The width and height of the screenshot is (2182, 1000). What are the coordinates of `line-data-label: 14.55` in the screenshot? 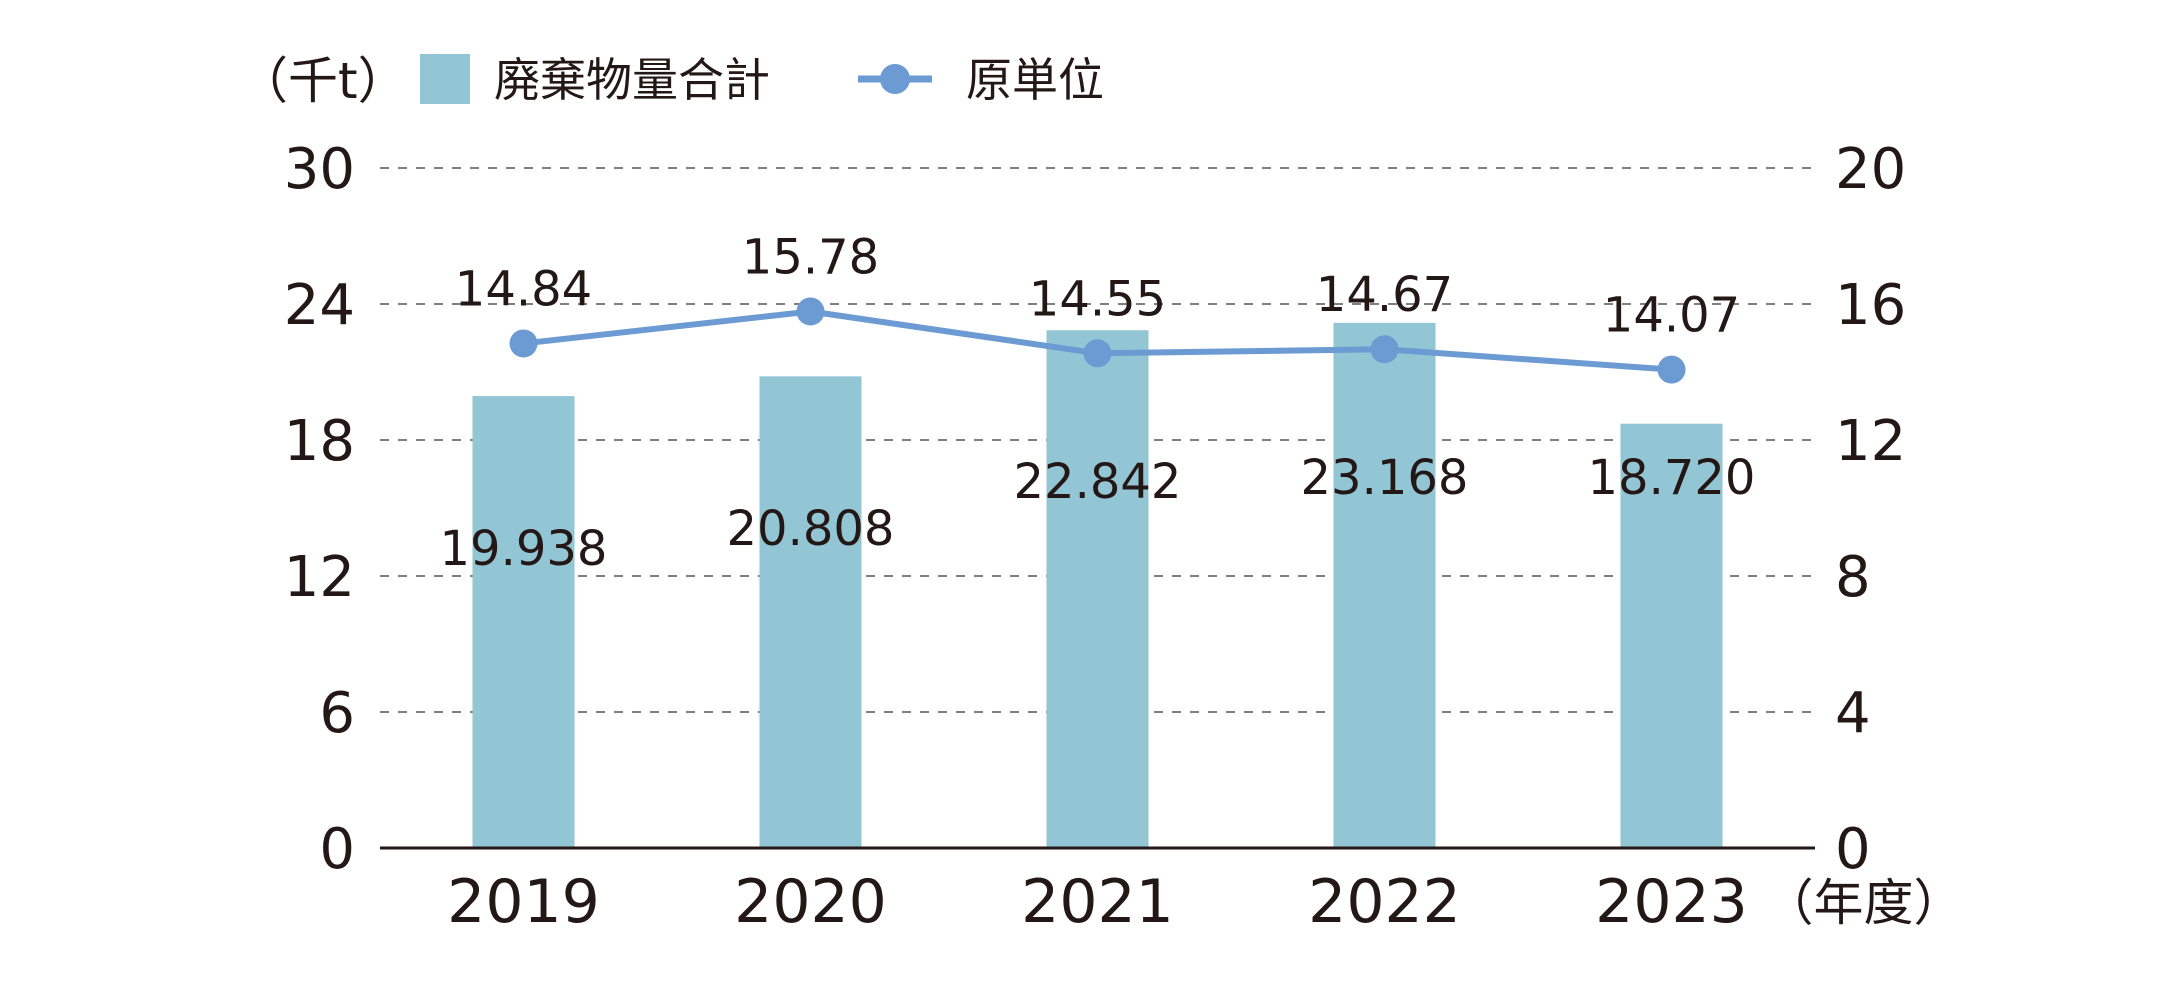 It's located at (1097, 299).